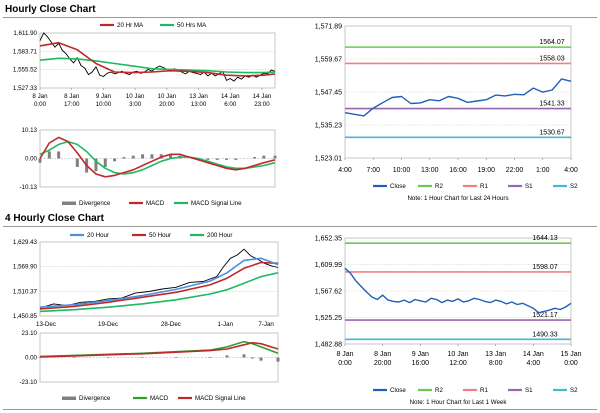 Image resolution: width=600 pixels, height=413 pixels. Describe the element at coordinates (533, 354) in the screenshot. I see `four-hourly-levels-xtick-date: 14 Jan` at that location.